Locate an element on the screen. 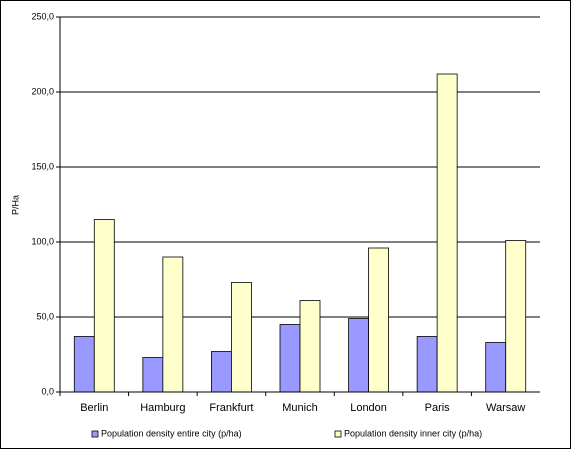 Image resolution: width=572 pixels, height=450 pixels. y-tick-label: 100,0 is located at coordinates (42, 241).